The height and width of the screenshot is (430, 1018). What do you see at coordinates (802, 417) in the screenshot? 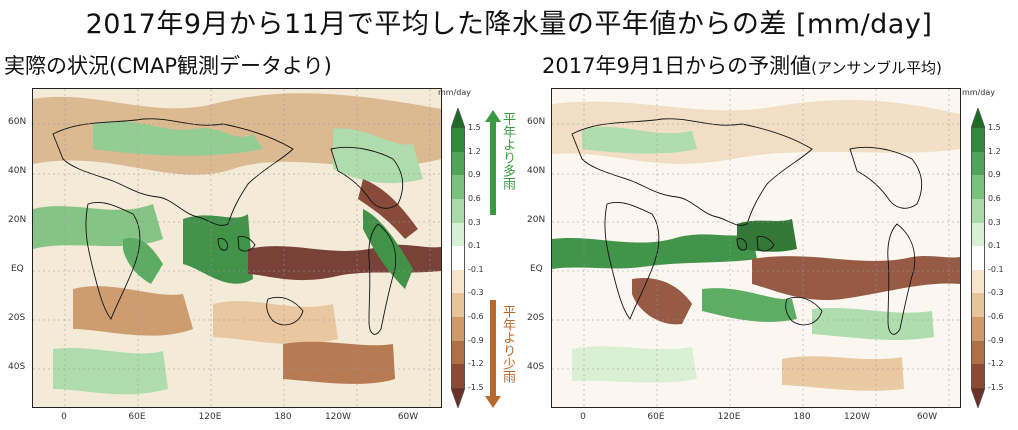
I see `right-lon-tick: 180` at bounding box center [802, 417].